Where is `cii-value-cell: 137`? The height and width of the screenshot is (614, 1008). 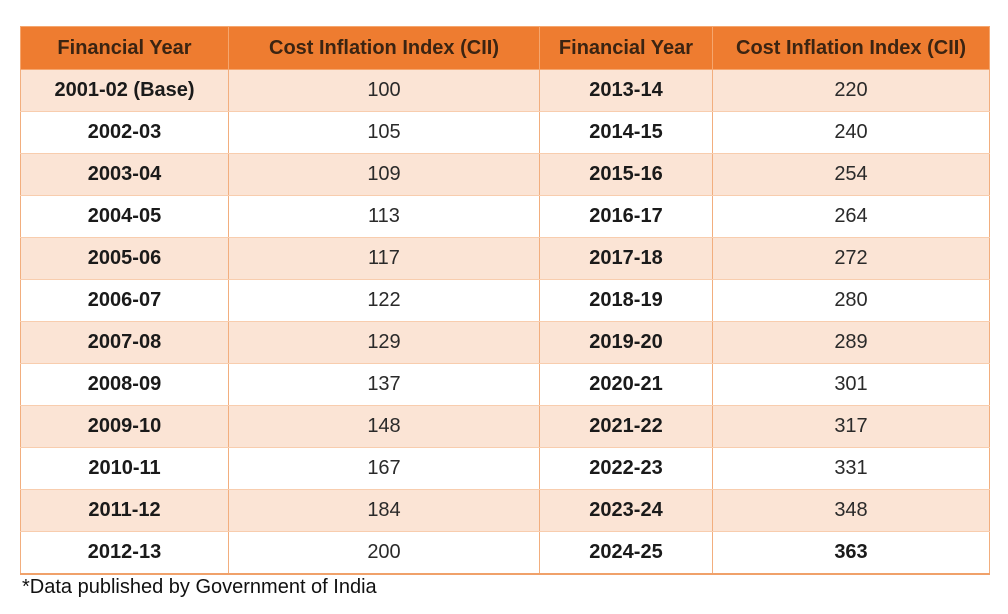 cii-value-cell: 137 is located at coordinates (384, 384).